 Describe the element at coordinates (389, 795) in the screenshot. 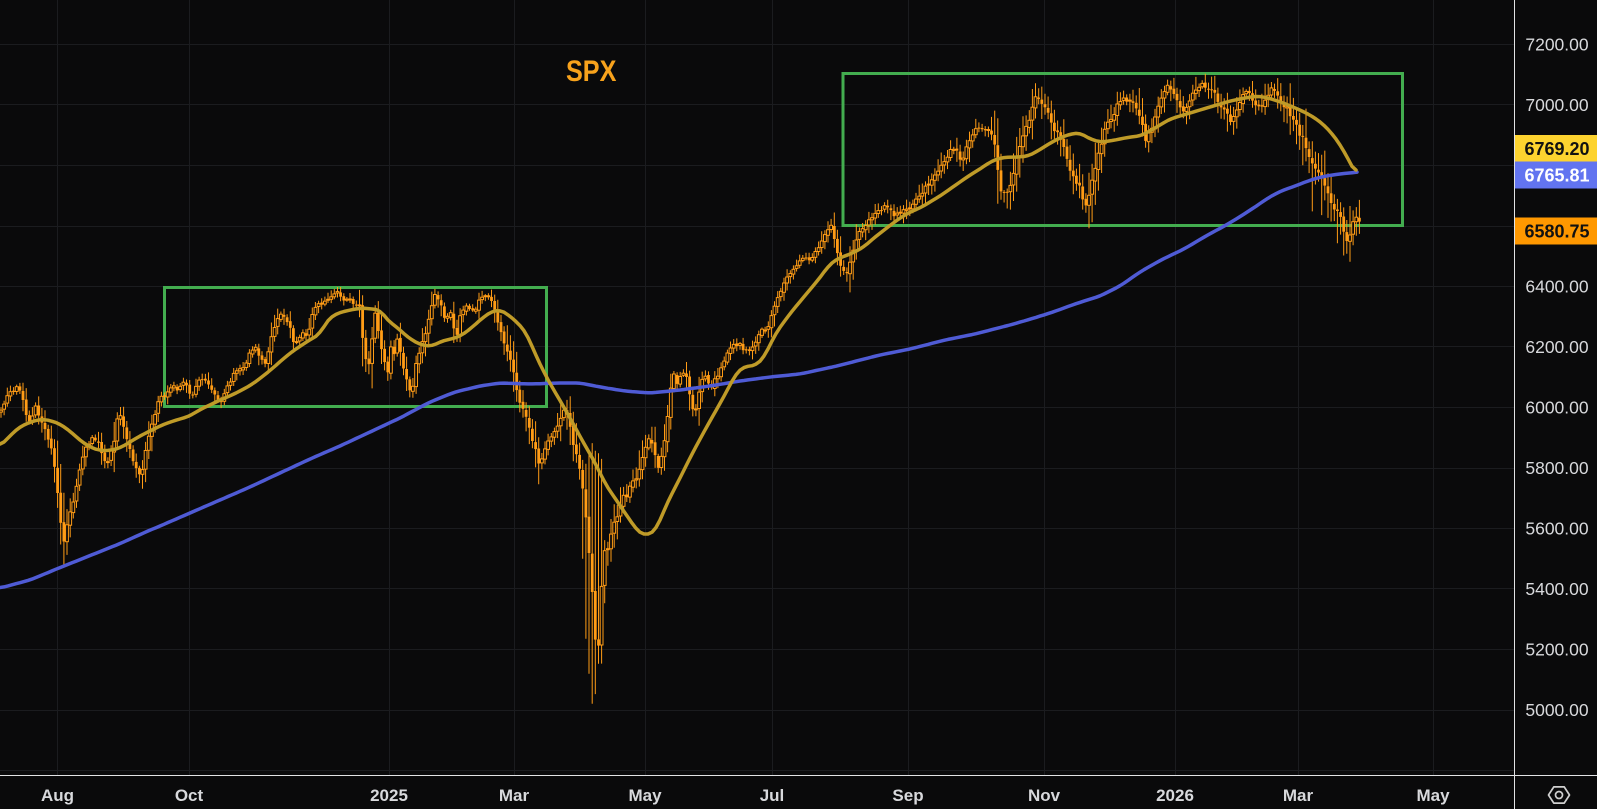

I see `svg-text: 2025` at that location.